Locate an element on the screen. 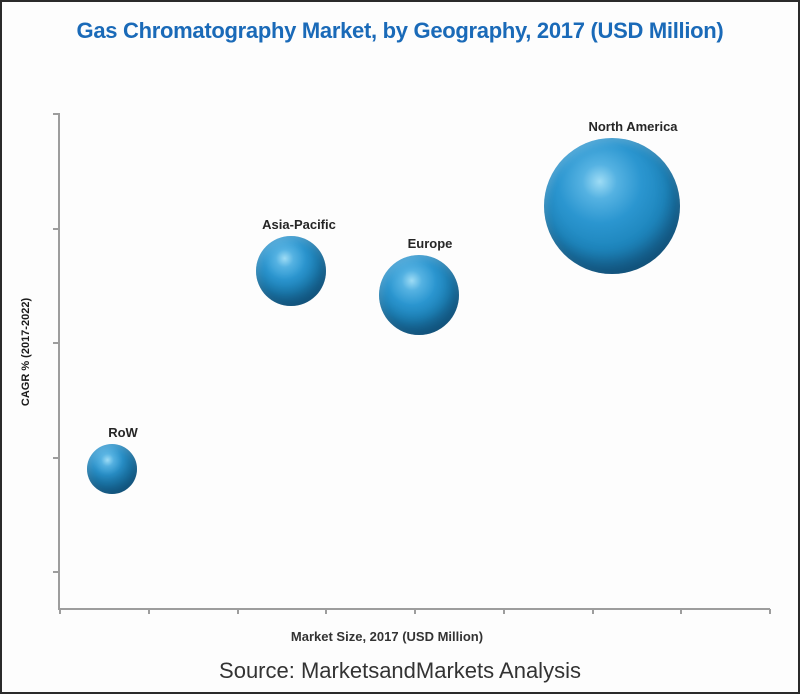  bubble-label-row: RoW is located at coordinates (123, 432).